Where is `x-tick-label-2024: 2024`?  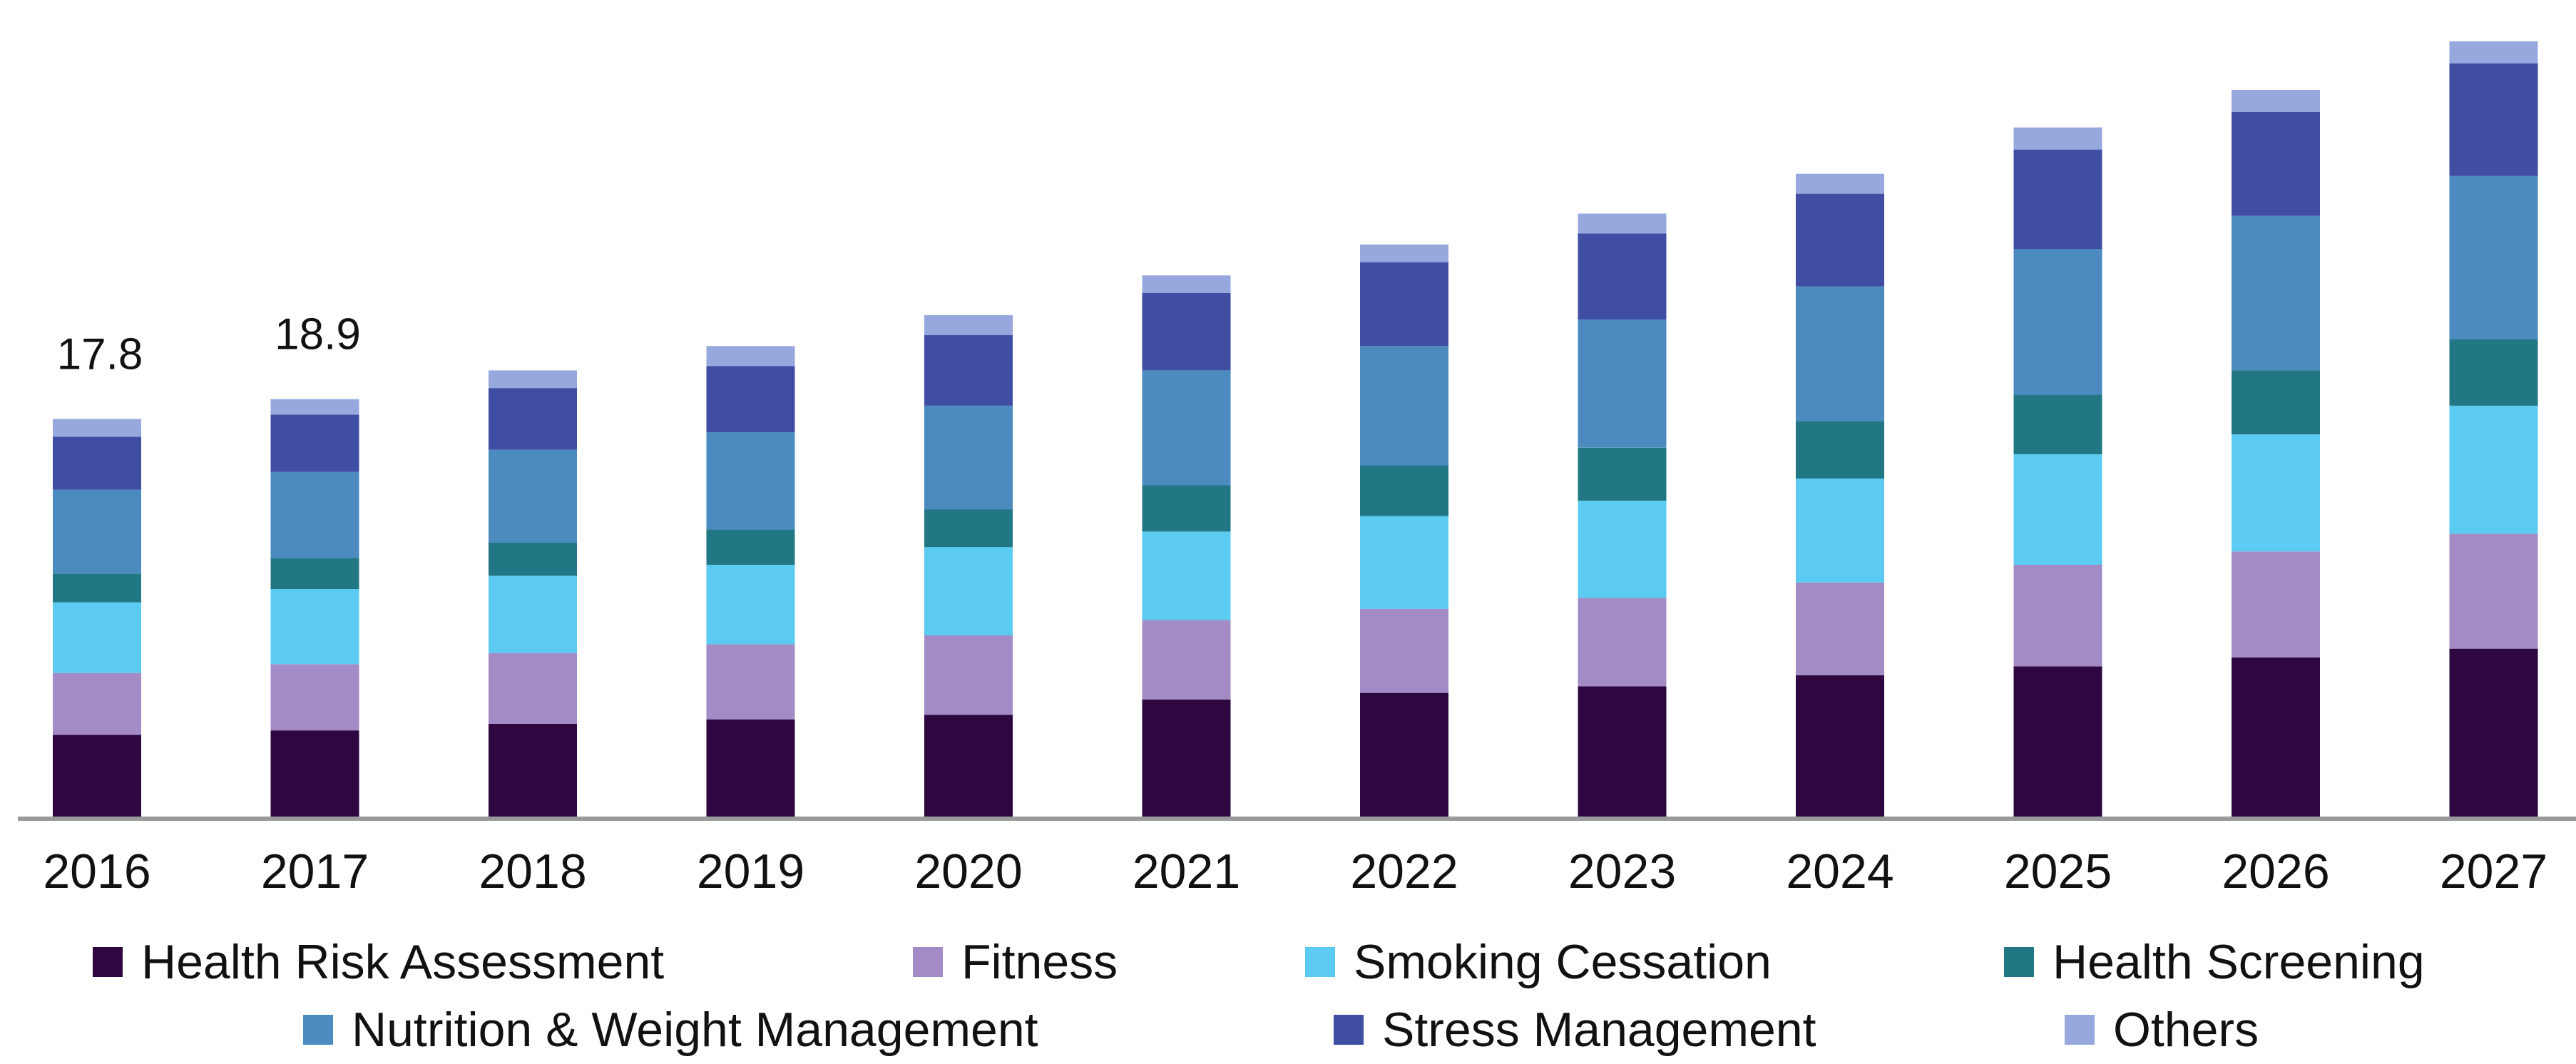 x-tick-label-2024: 2024 is located at coordinates (1840, 871).